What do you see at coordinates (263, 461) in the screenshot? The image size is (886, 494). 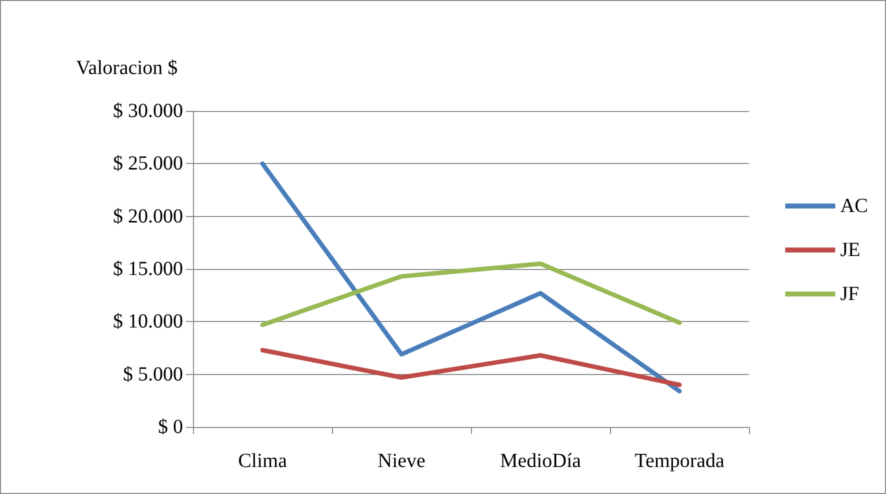 I see `x-tick-label: Clima` at bounding box center [263, 461].